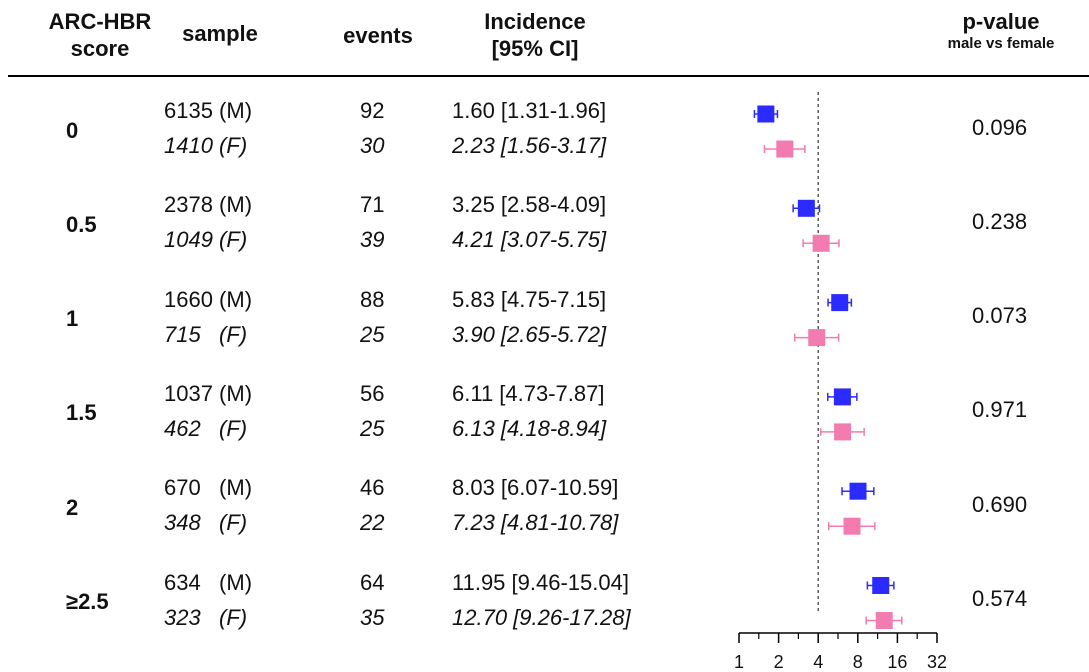 Image resolution: width=1089 pixels, height=672 pixels. I want to click on header-pvalue: p-value male vs female, so click(1001, 30).